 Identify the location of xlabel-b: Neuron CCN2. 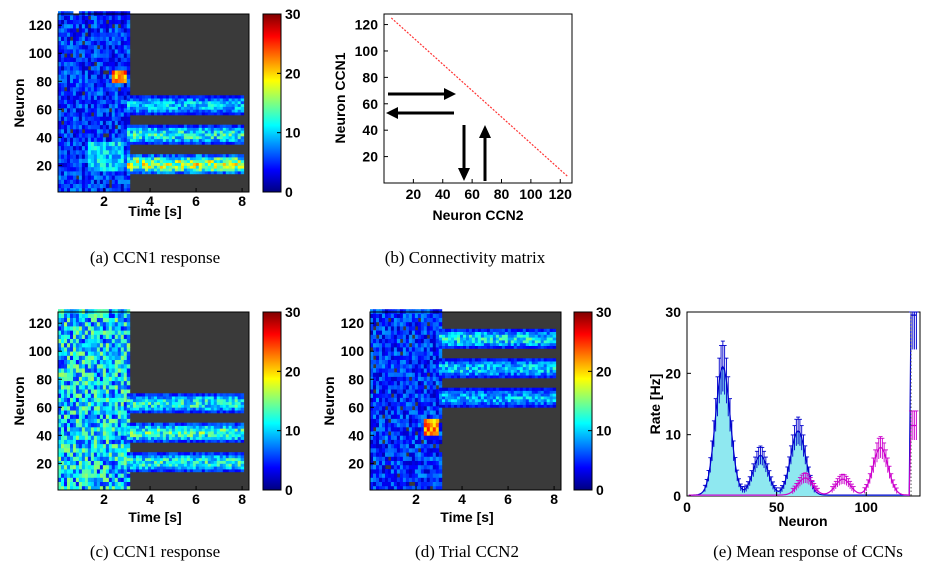
(477, 215).